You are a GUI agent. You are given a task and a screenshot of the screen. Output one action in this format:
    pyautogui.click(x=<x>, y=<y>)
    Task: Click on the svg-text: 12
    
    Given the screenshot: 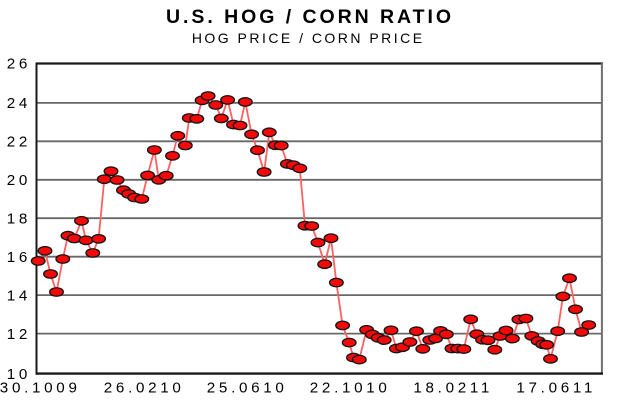 What is the action you would take?
    pyautogui.click(x=19, y=334)
    